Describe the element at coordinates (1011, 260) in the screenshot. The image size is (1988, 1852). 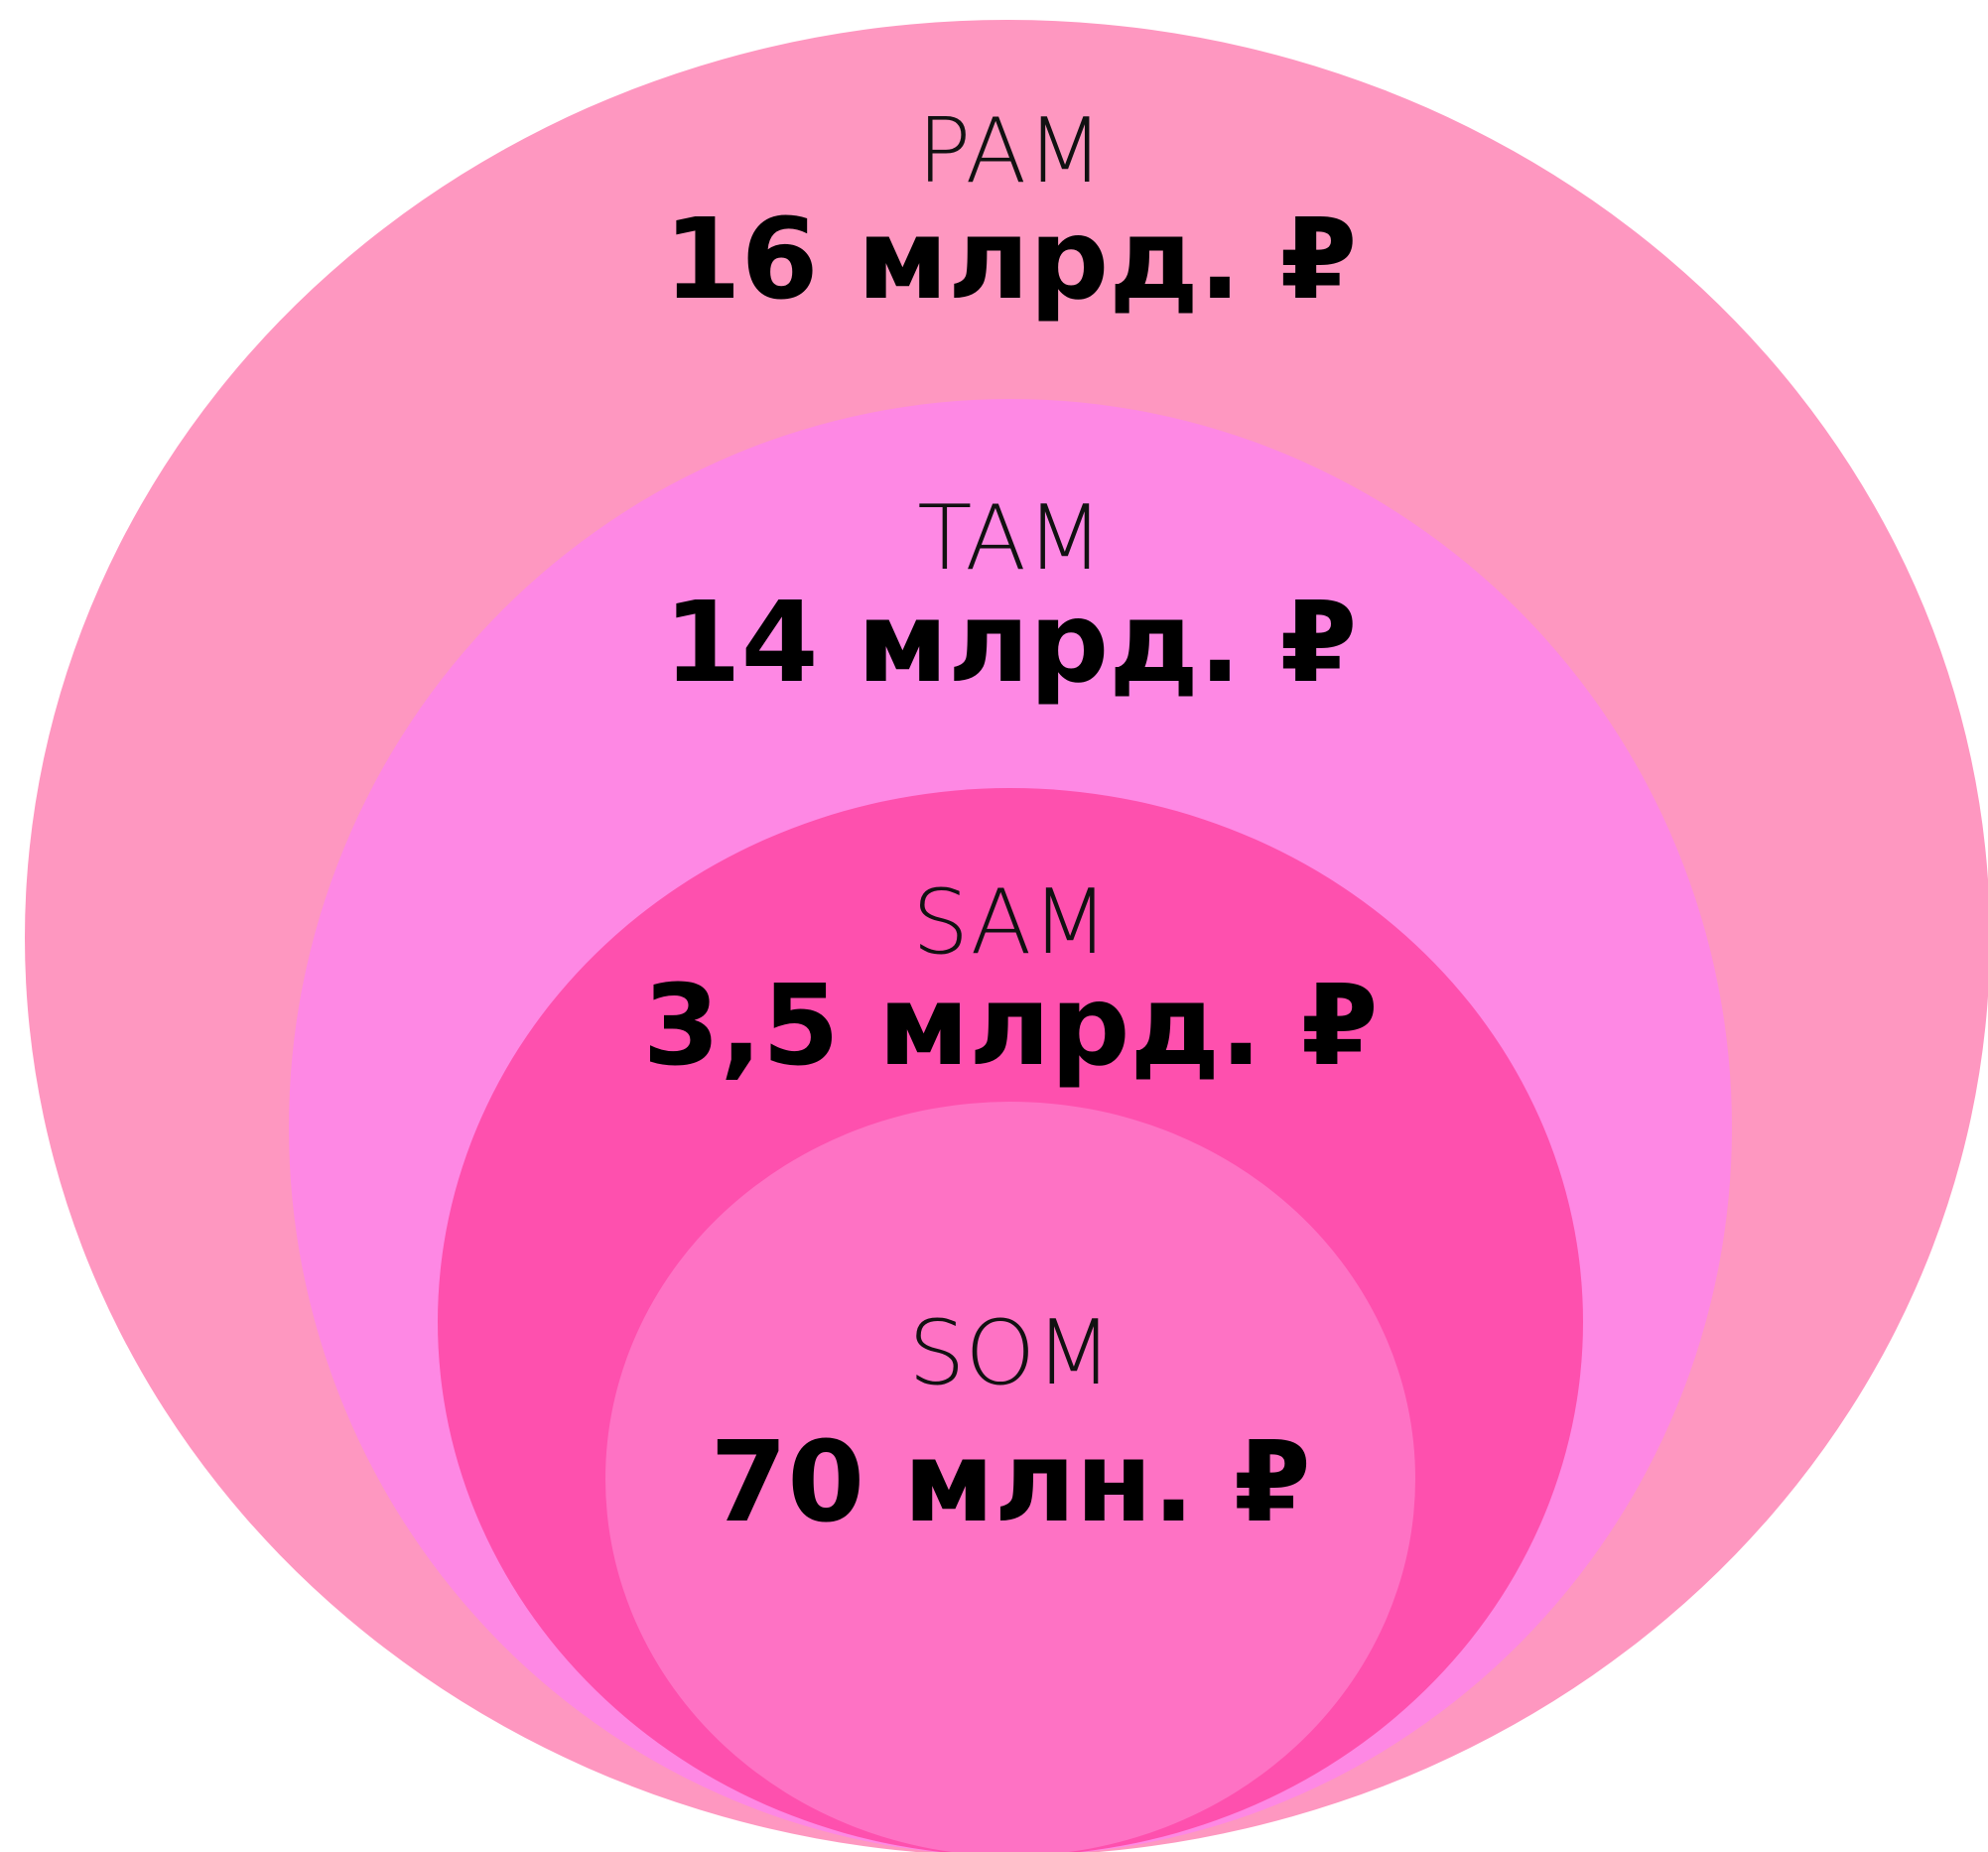
I see `pam-value: 16 млрд. ₽` at that location.